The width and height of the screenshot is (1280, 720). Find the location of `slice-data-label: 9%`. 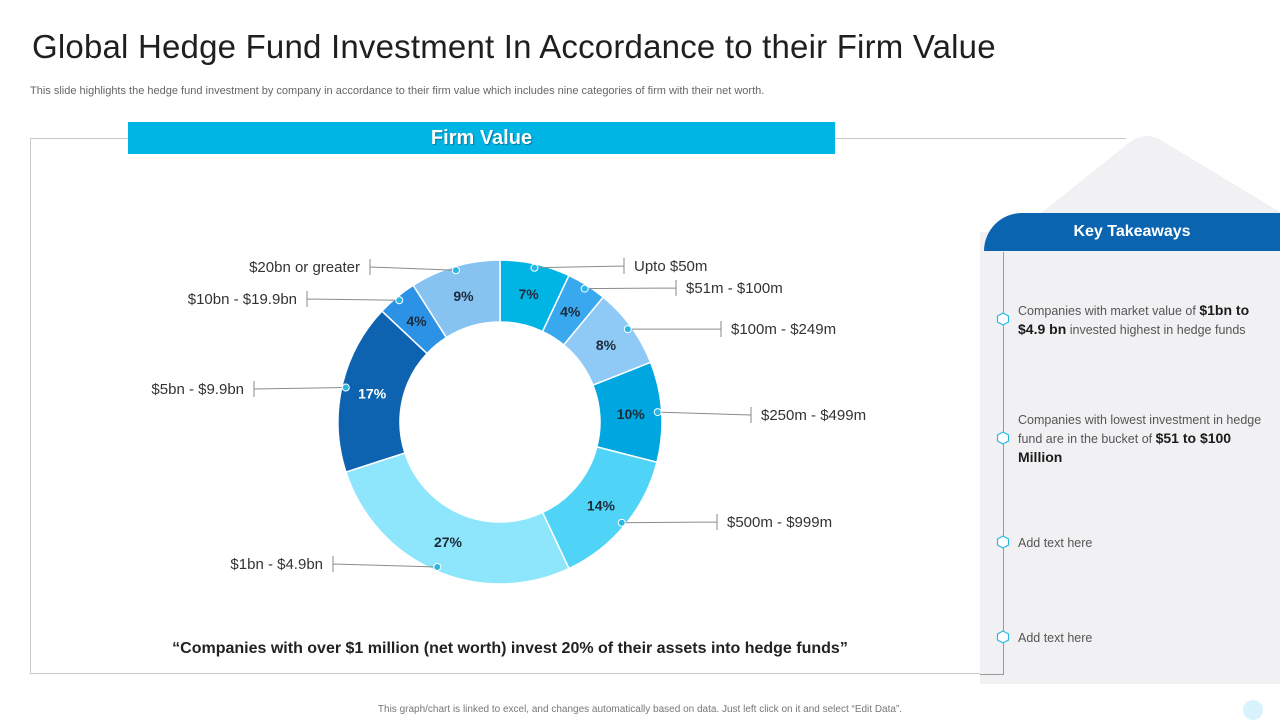

slice-data-label: 9% is located at coordinates (463, 296).